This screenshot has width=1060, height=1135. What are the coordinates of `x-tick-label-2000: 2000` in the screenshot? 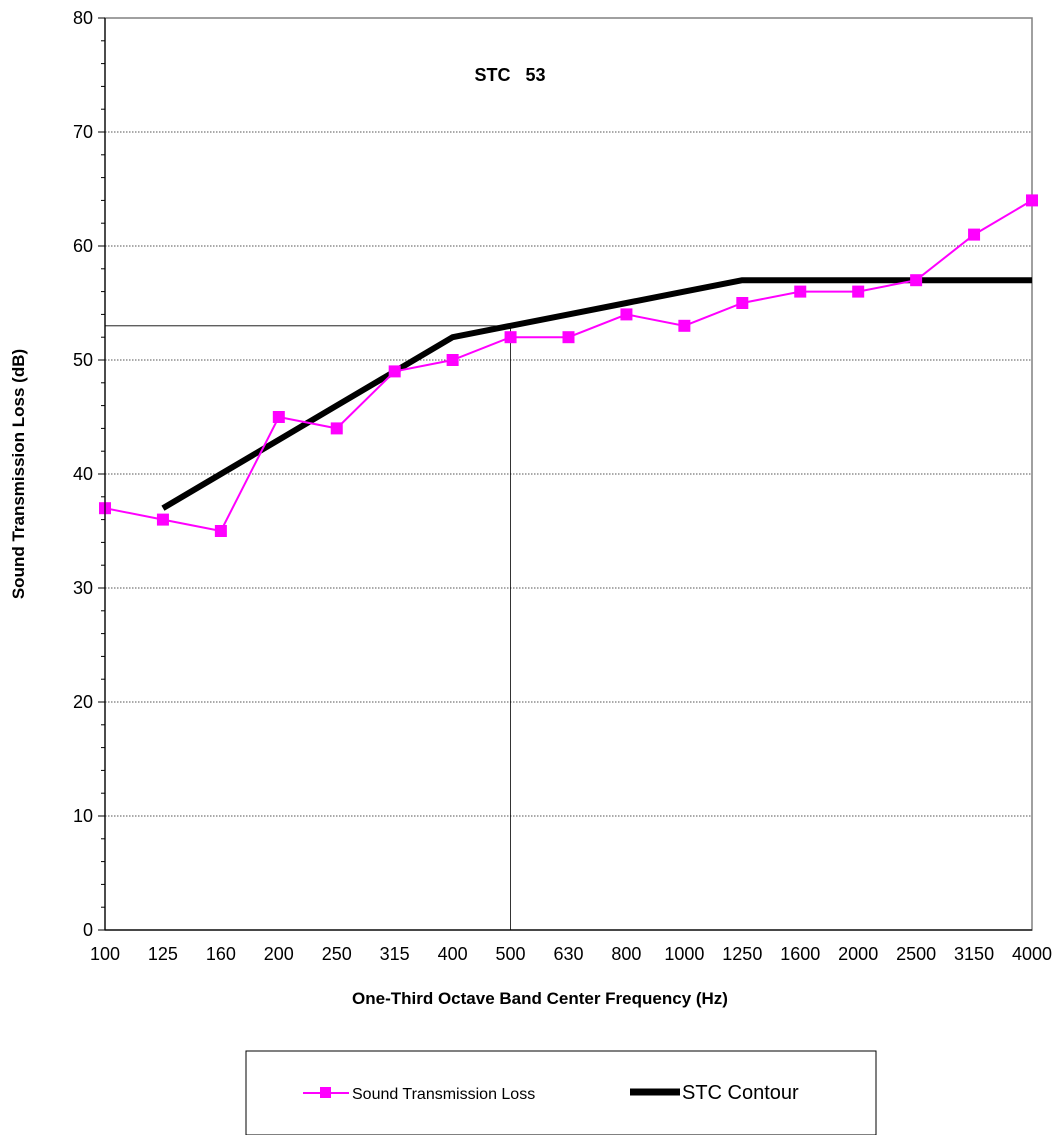 It's located at (858, 954).